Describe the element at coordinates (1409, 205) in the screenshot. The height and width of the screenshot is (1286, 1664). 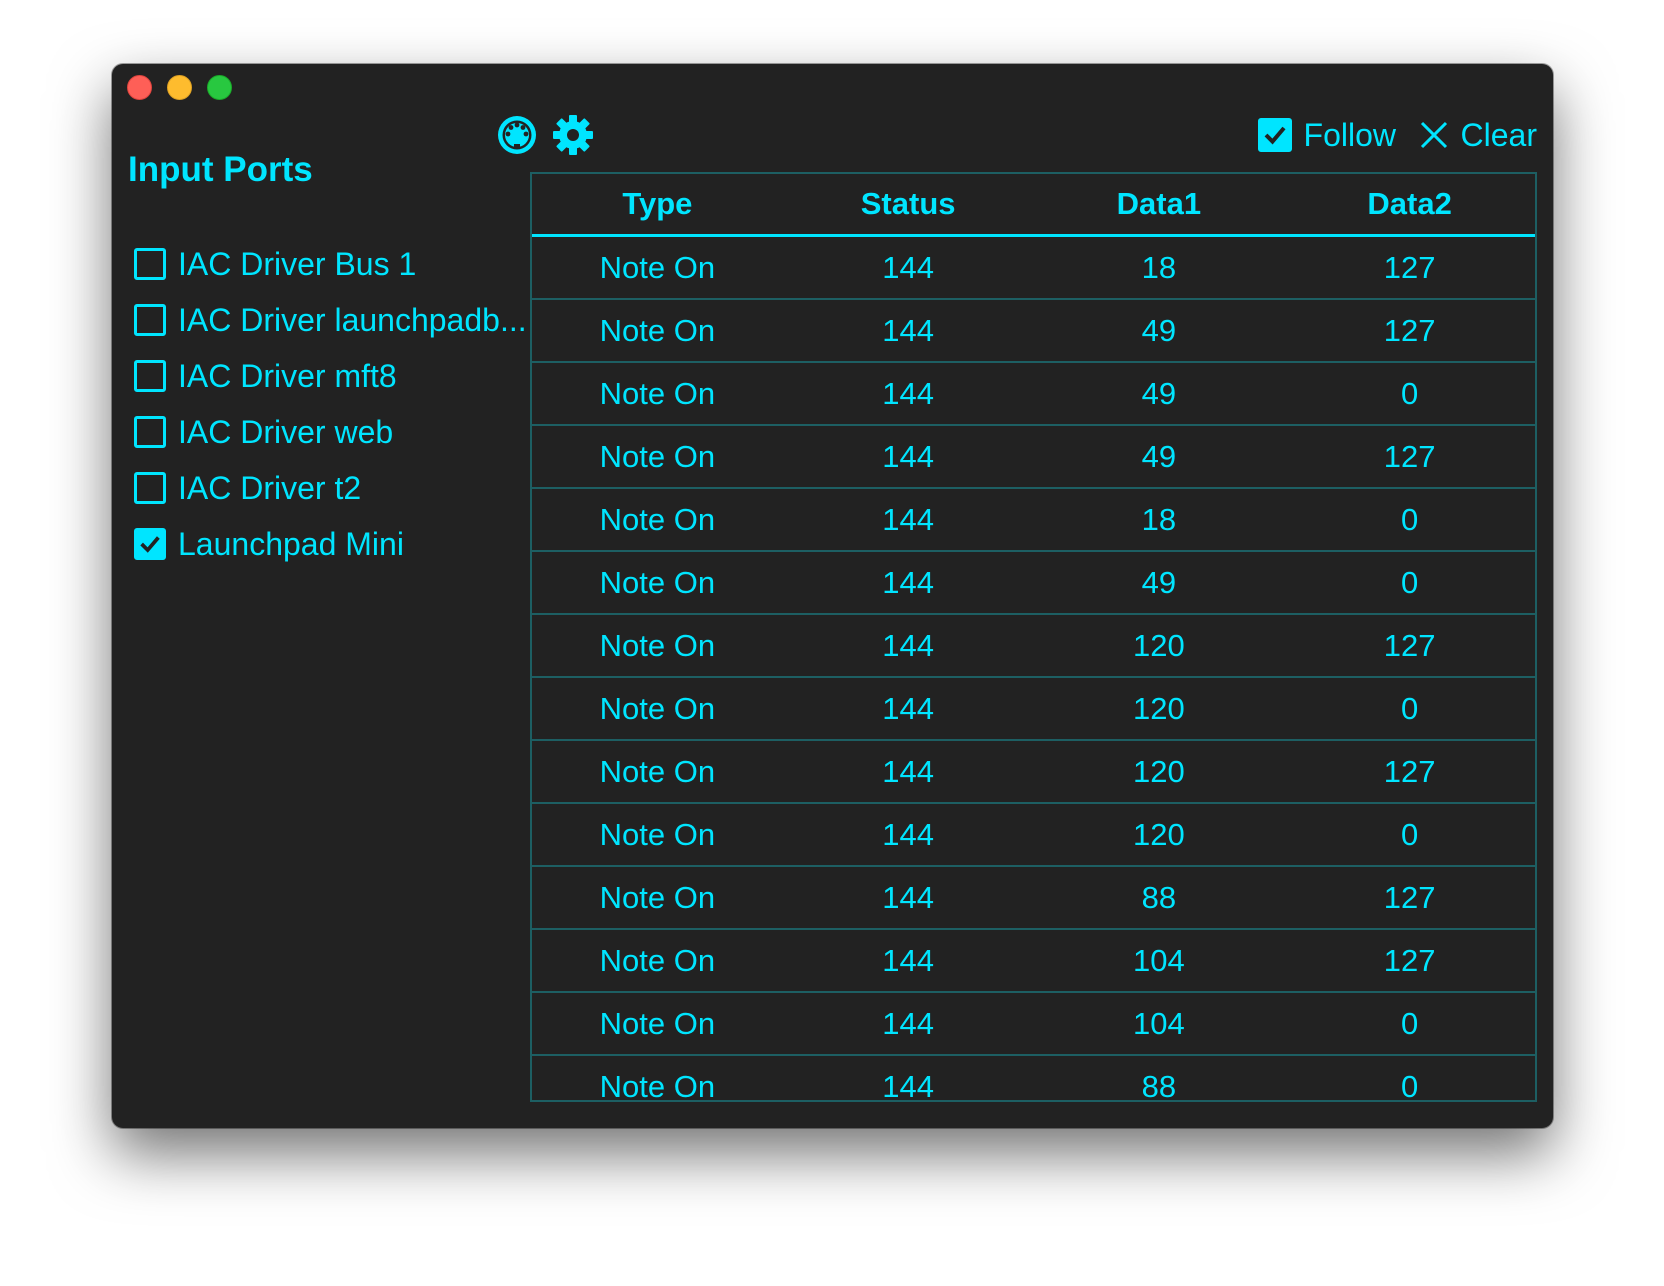
I see `column-header-data2: Data2` at that location.